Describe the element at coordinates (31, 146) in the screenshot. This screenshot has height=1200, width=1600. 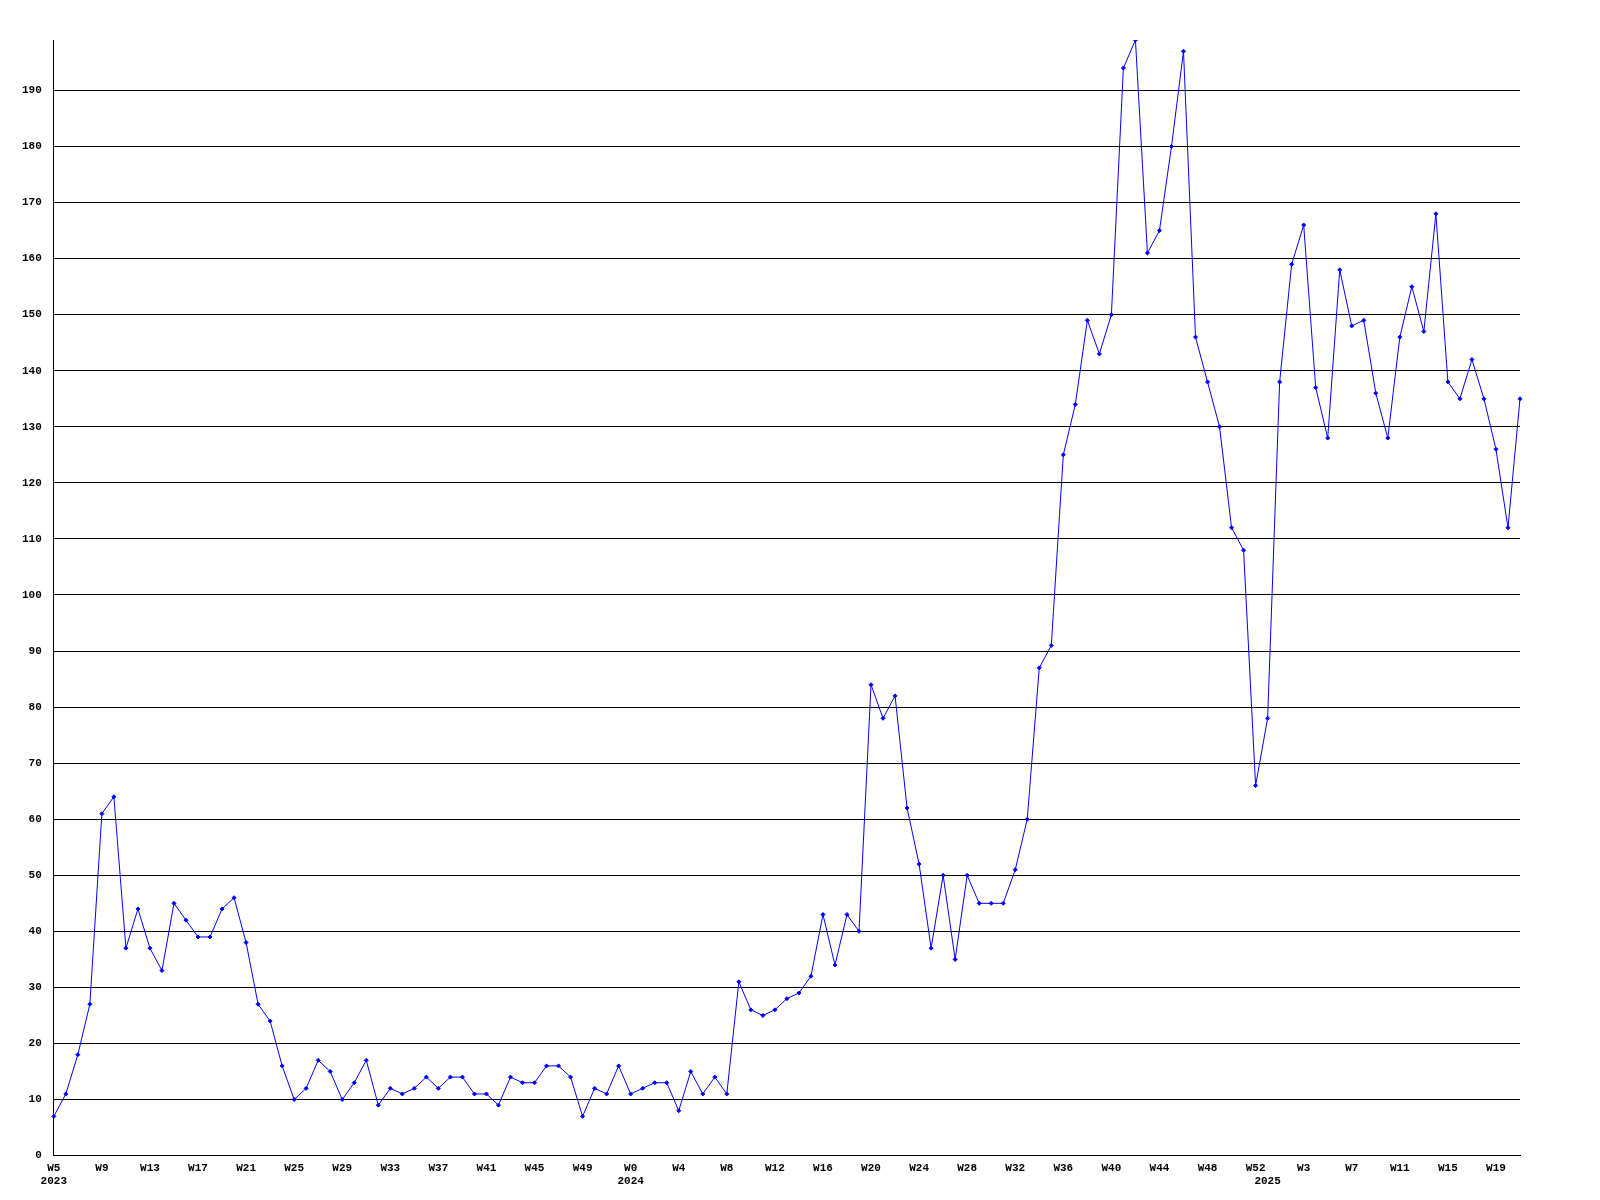
I see `y-tick-label: 180` at that location.